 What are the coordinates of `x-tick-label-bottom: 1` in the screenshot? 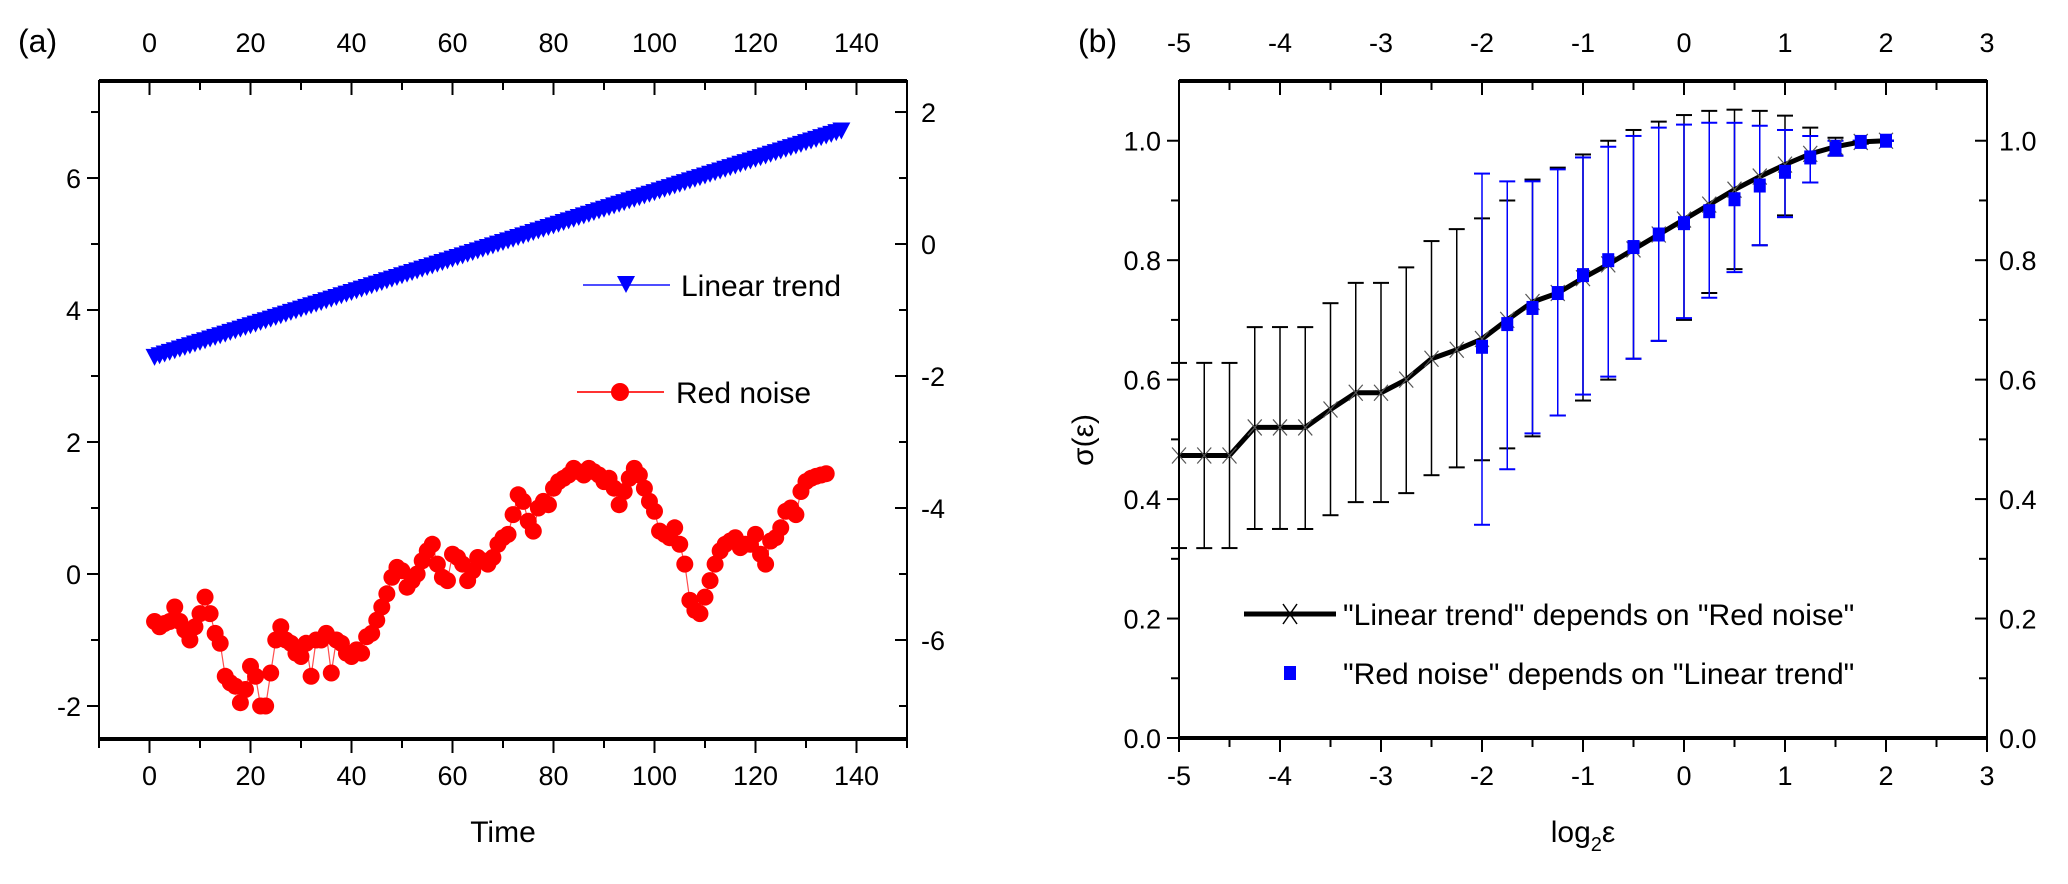 It's located at (1784, 776).